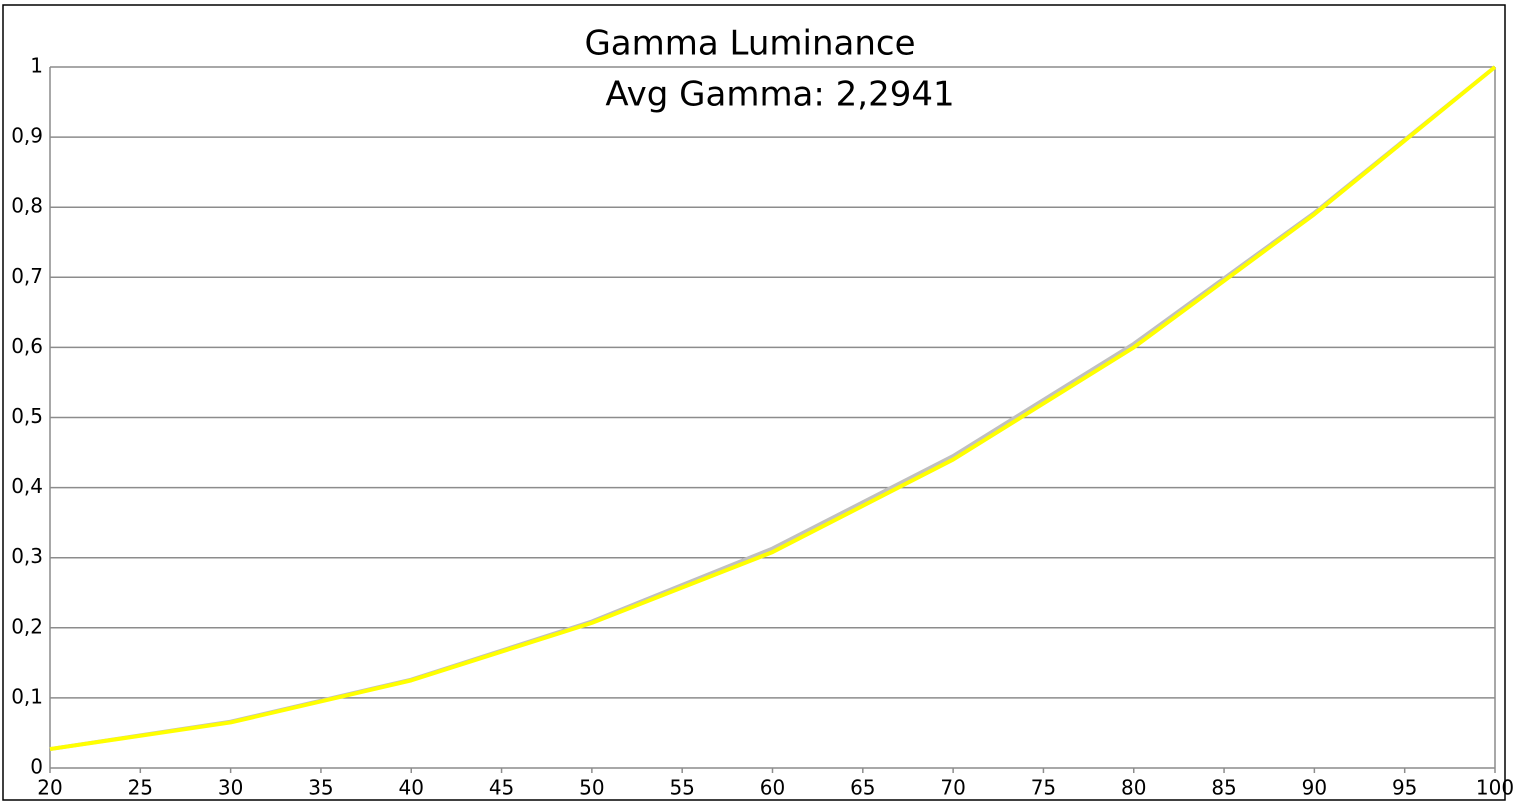 Image resolution: width=1531 pixels, height=804 pixels. Describe the element at coordinates (1404, 788) in the screenshot. I see `x-tick-label: 95` at that location.